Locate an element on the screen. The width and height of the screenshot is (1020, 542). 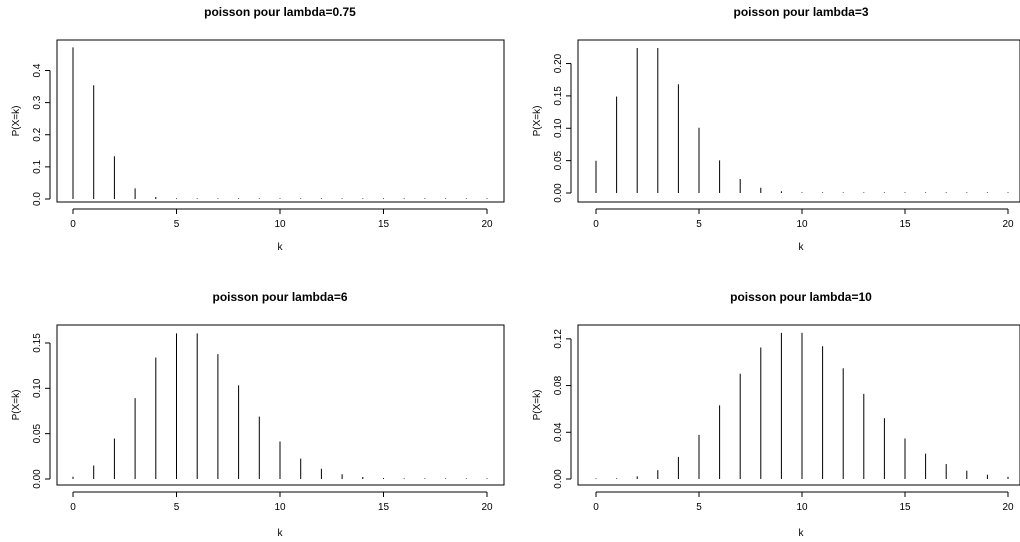
y-tick-label: 0.08 is located at coordinates (558, 385).